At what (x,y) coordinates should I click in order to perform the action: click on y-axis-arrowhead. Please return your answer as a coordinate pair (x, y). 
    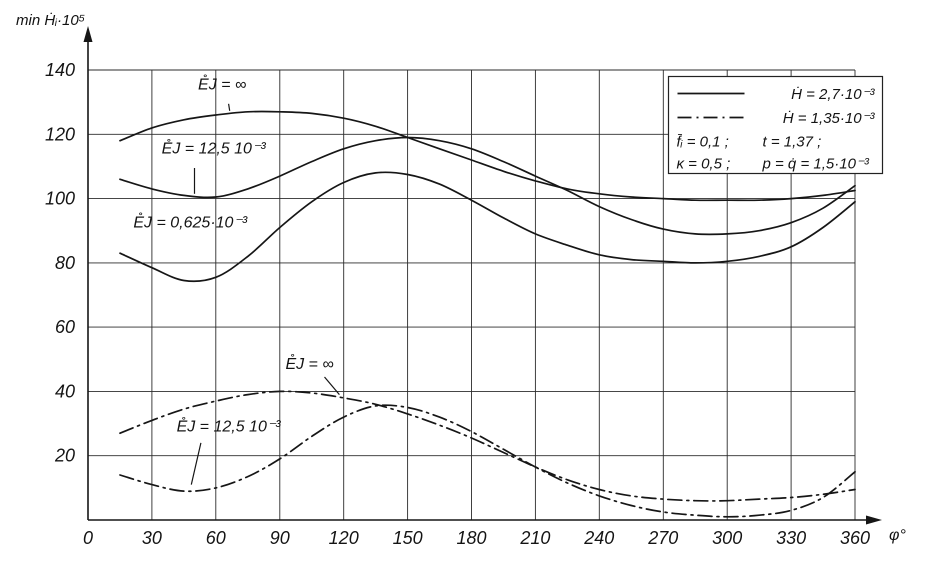
    Looking at the image, I should click on (88, 34).